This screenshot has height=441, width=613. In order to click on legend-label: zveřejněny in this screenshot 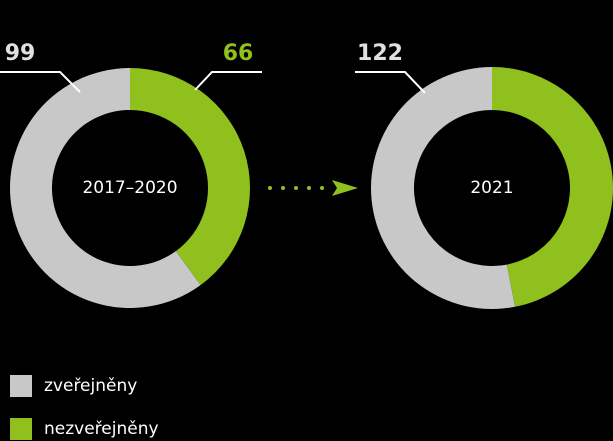, I will do `click(90, 386)`.